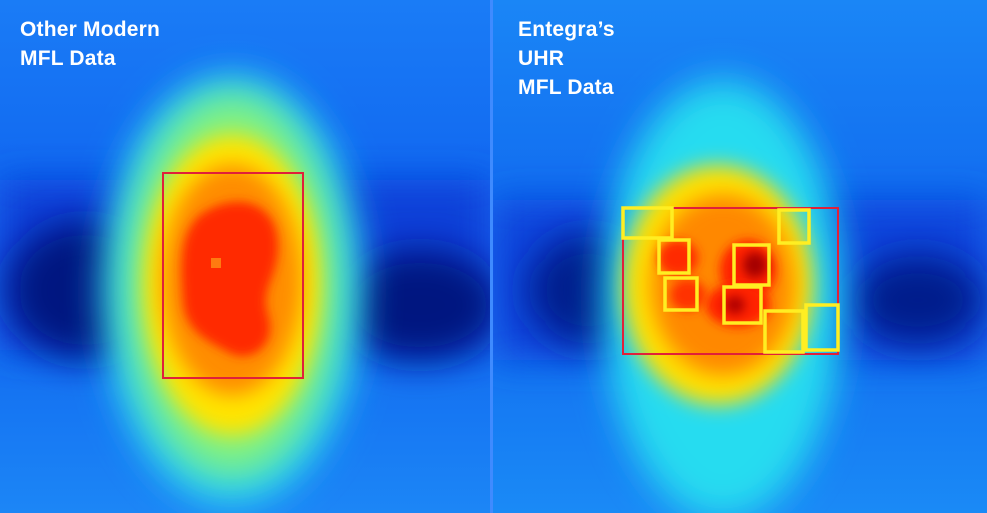  I want to click on left-caption-line-2: MFL Data, so click(68, 58).